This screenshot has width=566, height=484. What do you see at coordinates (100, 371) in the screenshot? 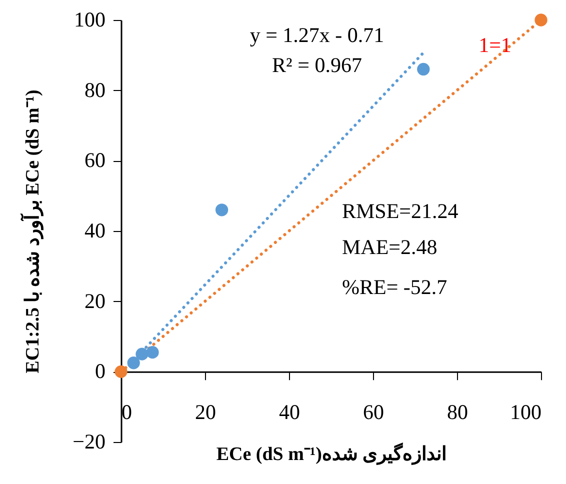
I see `y-tick-label: 0` at bounding box center [100, 371].